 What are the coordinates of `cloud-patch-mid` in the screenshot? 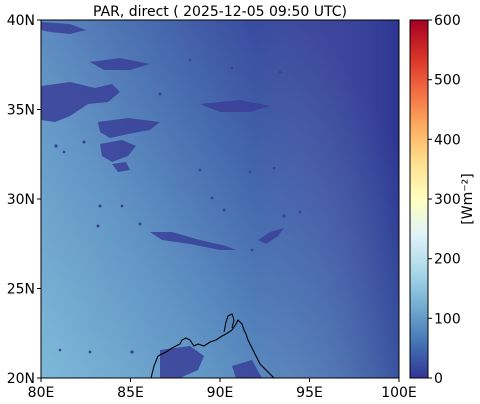 It's located at (193, 241).